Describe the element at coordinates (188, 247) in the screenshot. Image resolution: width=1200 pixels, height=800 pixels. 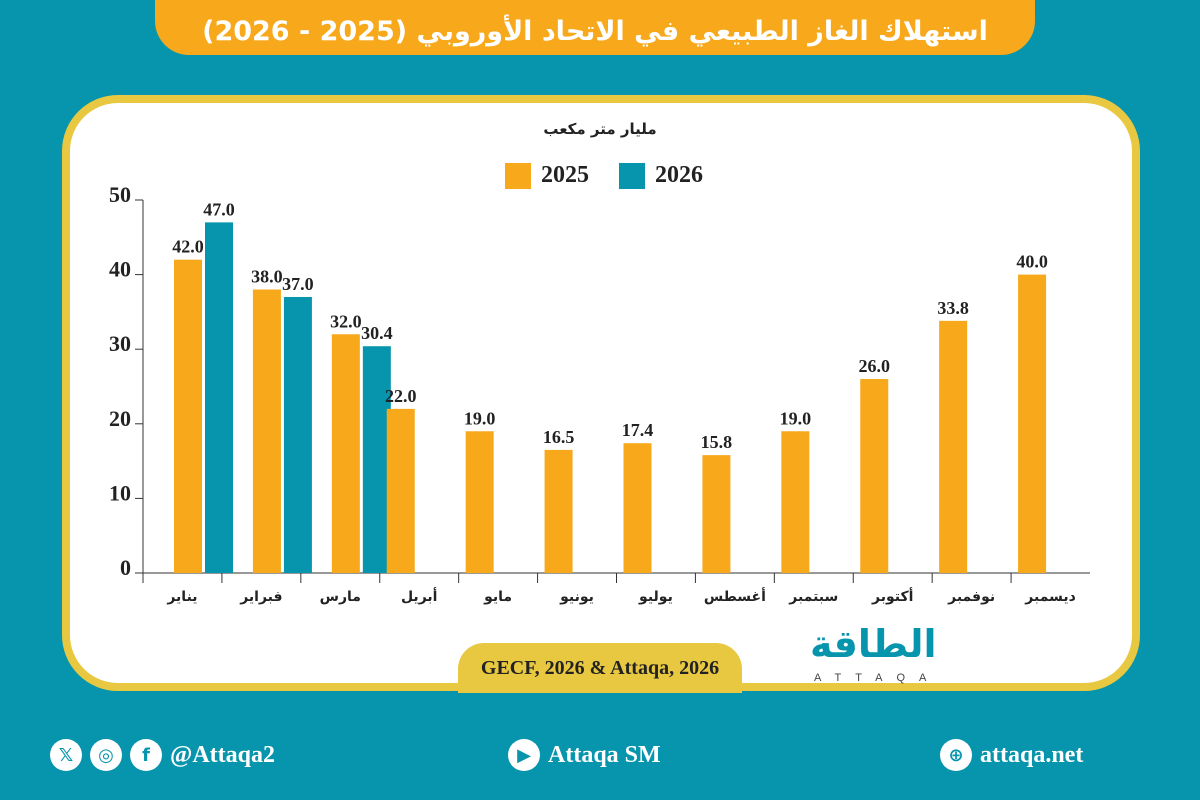
I see `data-label-2025: 42.0` at that location.